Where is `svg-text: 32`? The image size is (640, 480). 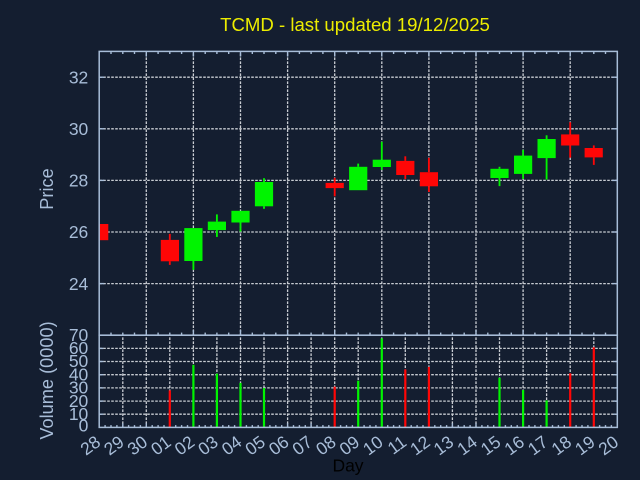
svg-text: 32 is located at coordinates (78, 77).